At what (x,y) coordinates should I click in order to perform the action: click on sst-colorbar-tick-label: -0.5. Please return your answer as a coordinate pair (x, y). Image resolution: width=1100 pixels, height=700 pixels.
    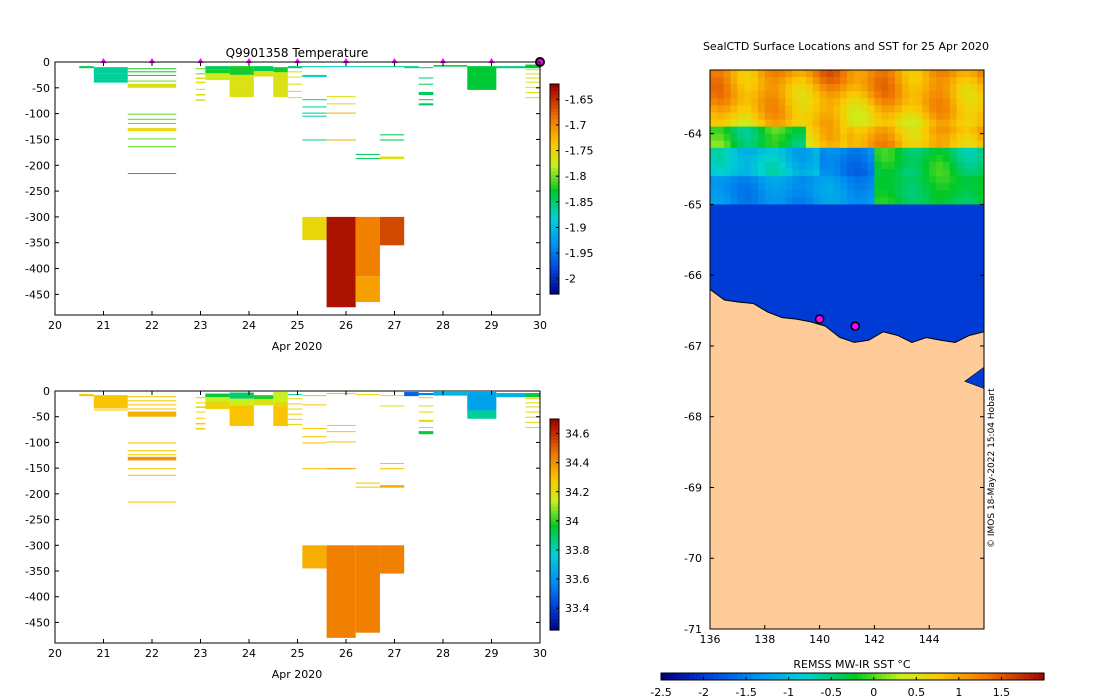
    Looking at the image, I should click on (830, 692).